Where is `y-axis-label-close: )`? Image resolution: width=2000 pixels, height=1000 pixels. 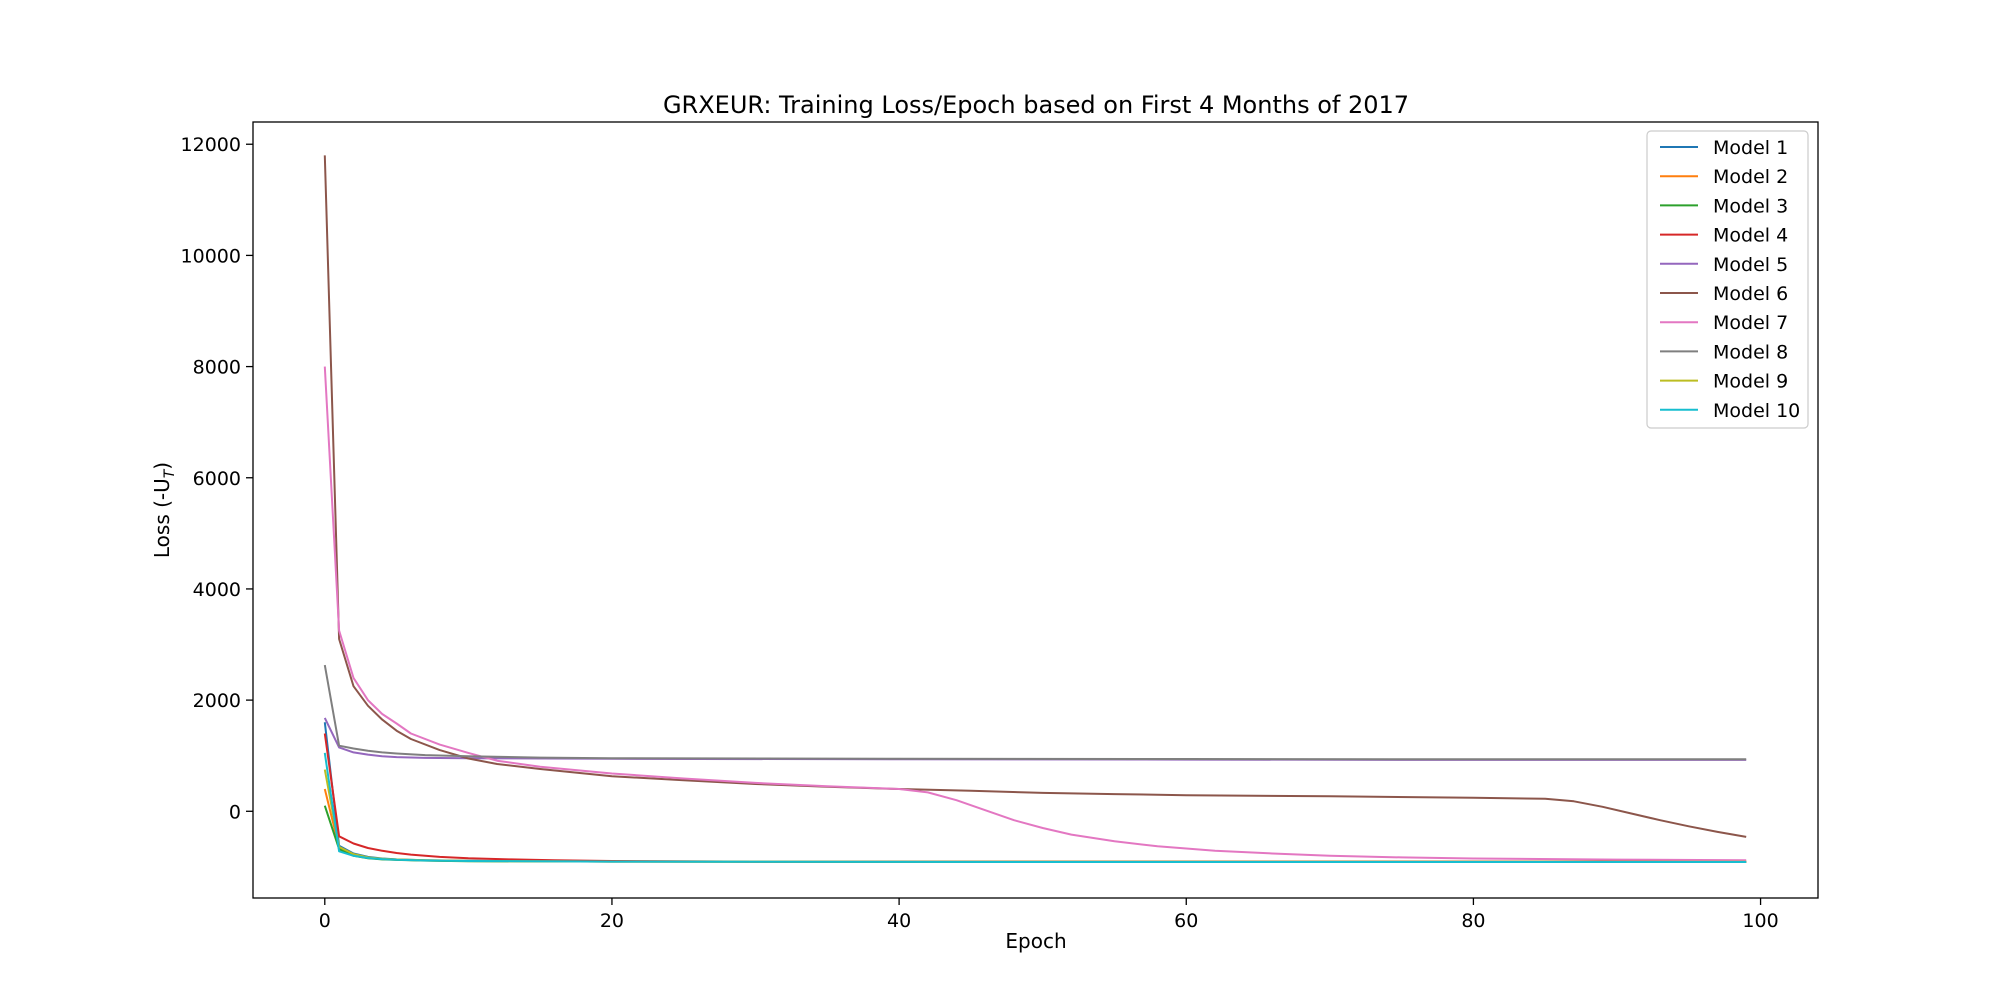
y-axis-label-close: ) is located at coordinates (162, 466).